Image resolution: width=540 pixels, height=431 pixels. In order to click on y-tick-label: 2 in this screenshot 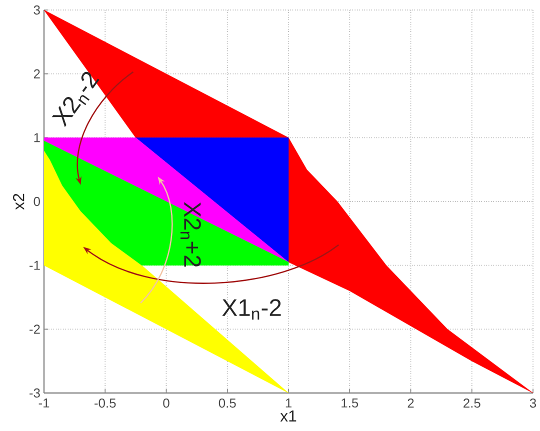, I will do `click(37, 73)`.